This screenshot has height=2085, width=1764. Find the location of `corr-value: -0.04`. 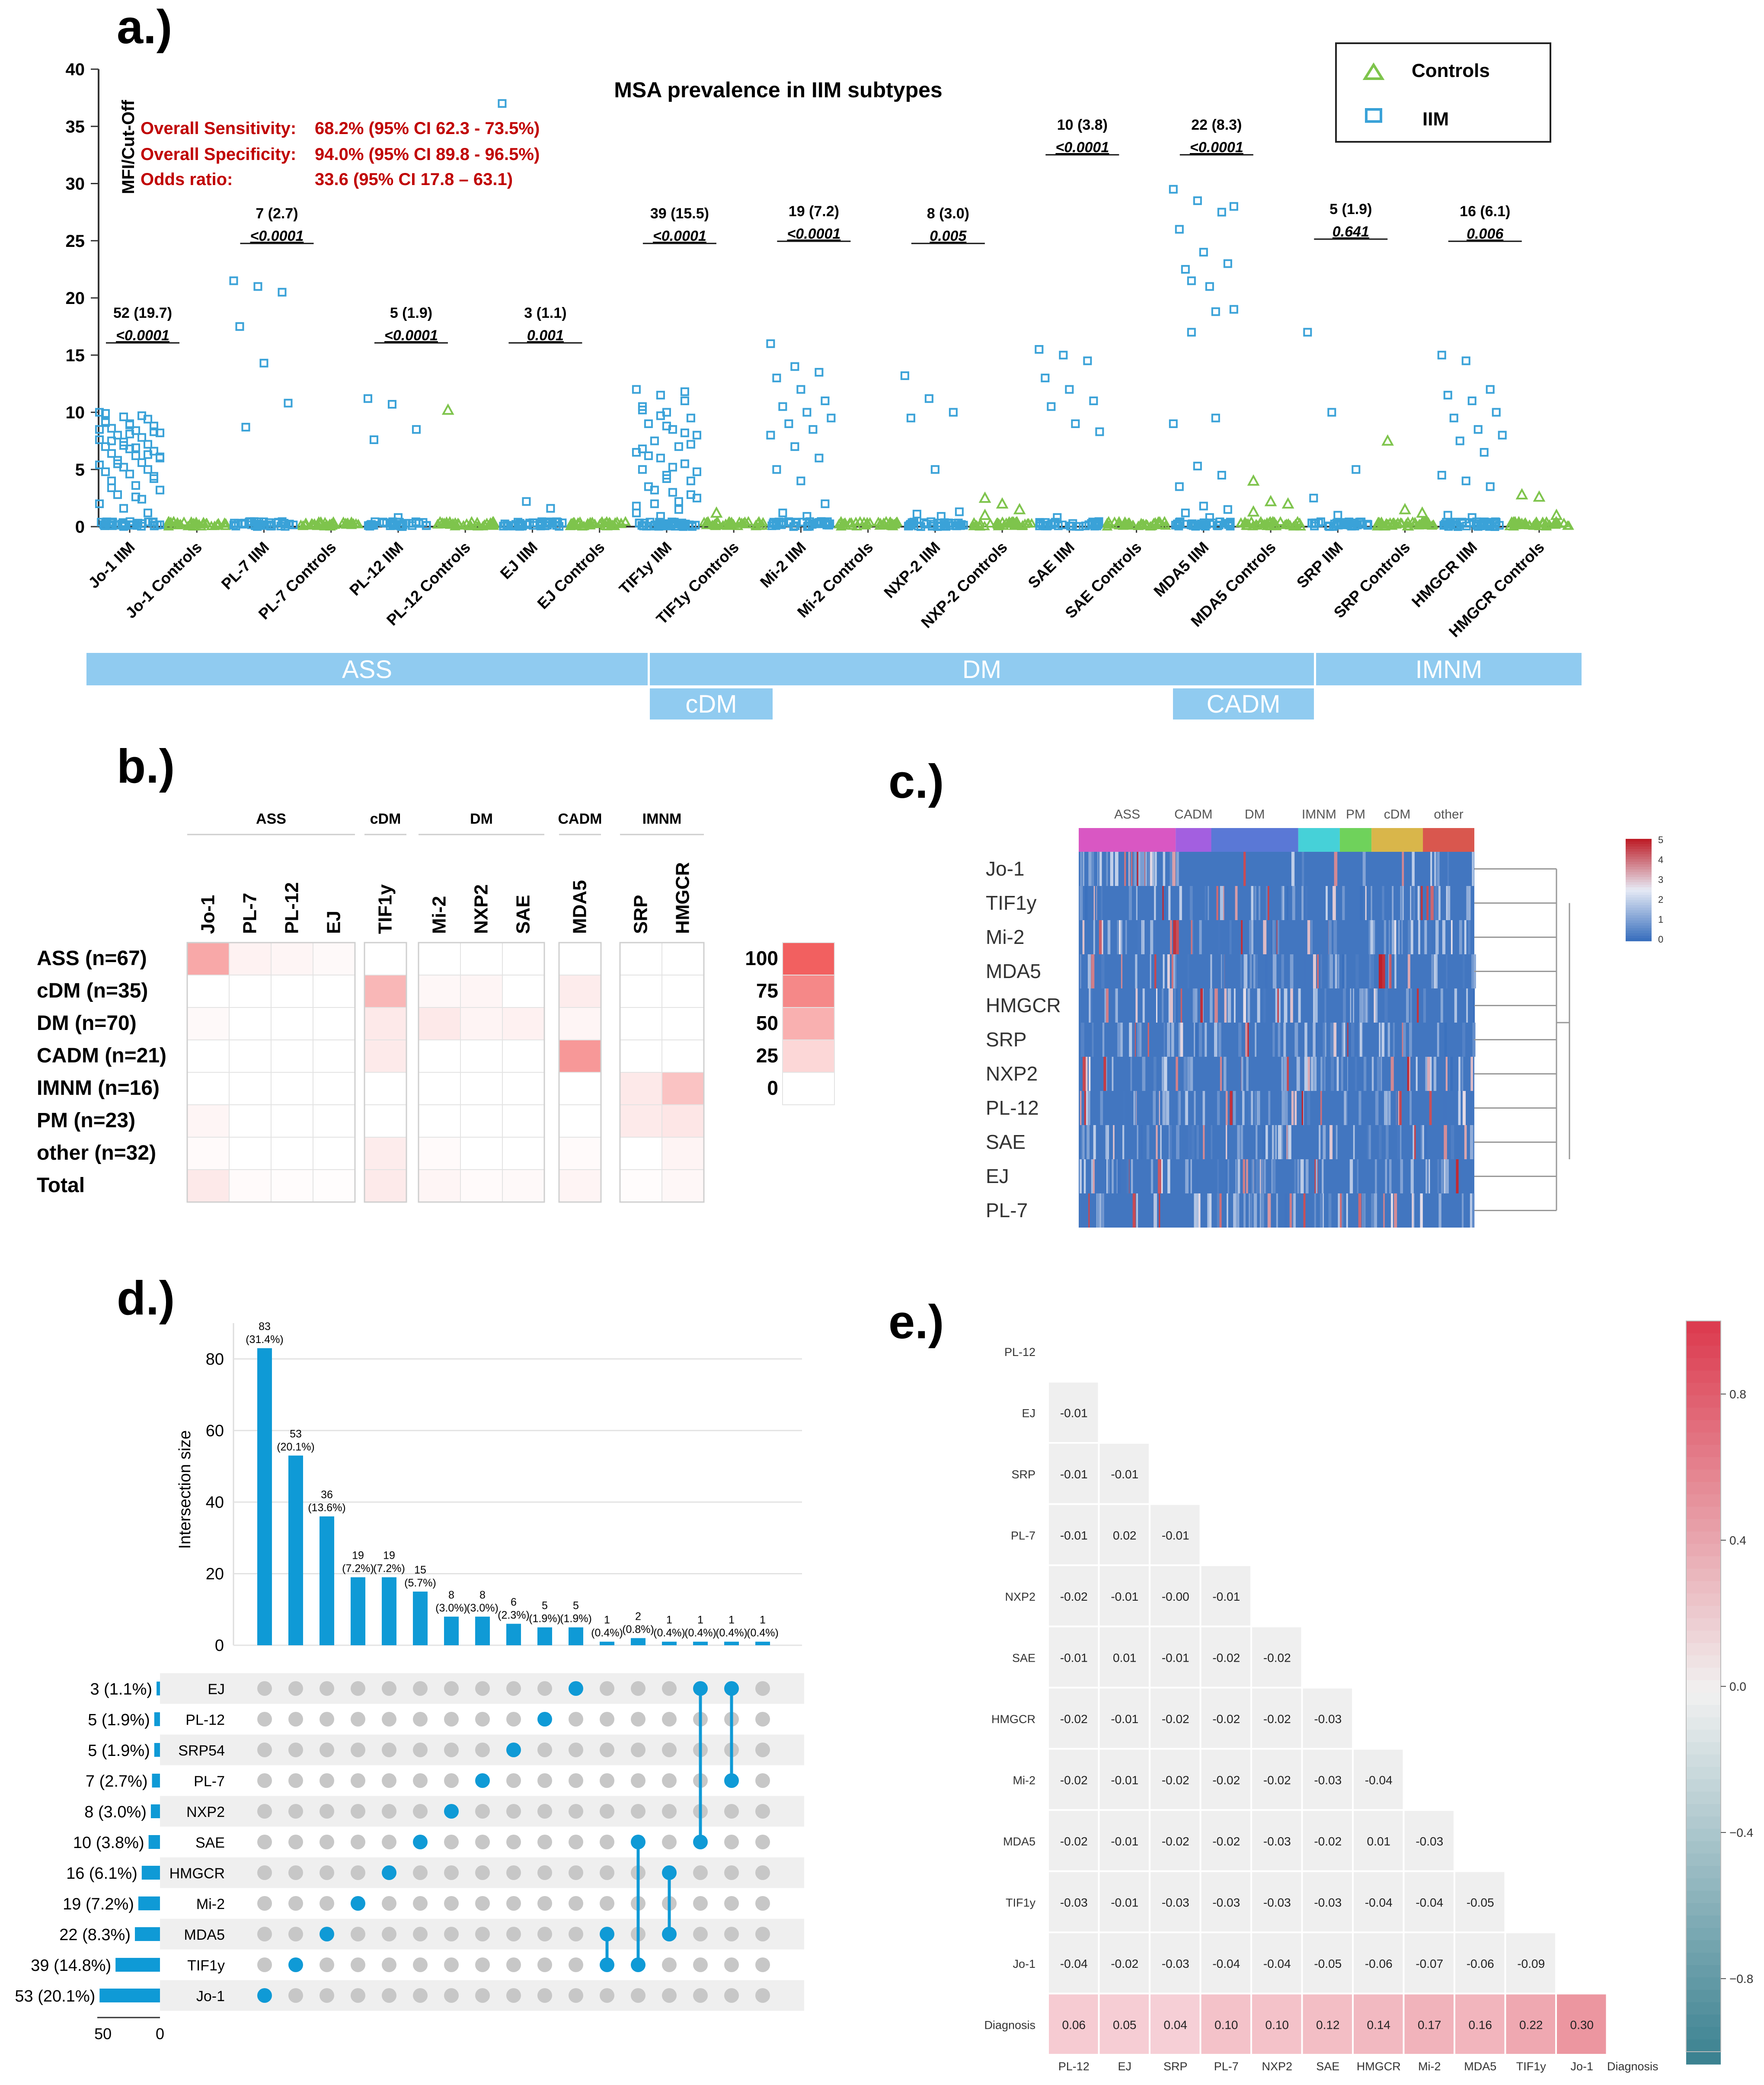

corr-value: -0.04 is located at coordinates (1277, 1963).